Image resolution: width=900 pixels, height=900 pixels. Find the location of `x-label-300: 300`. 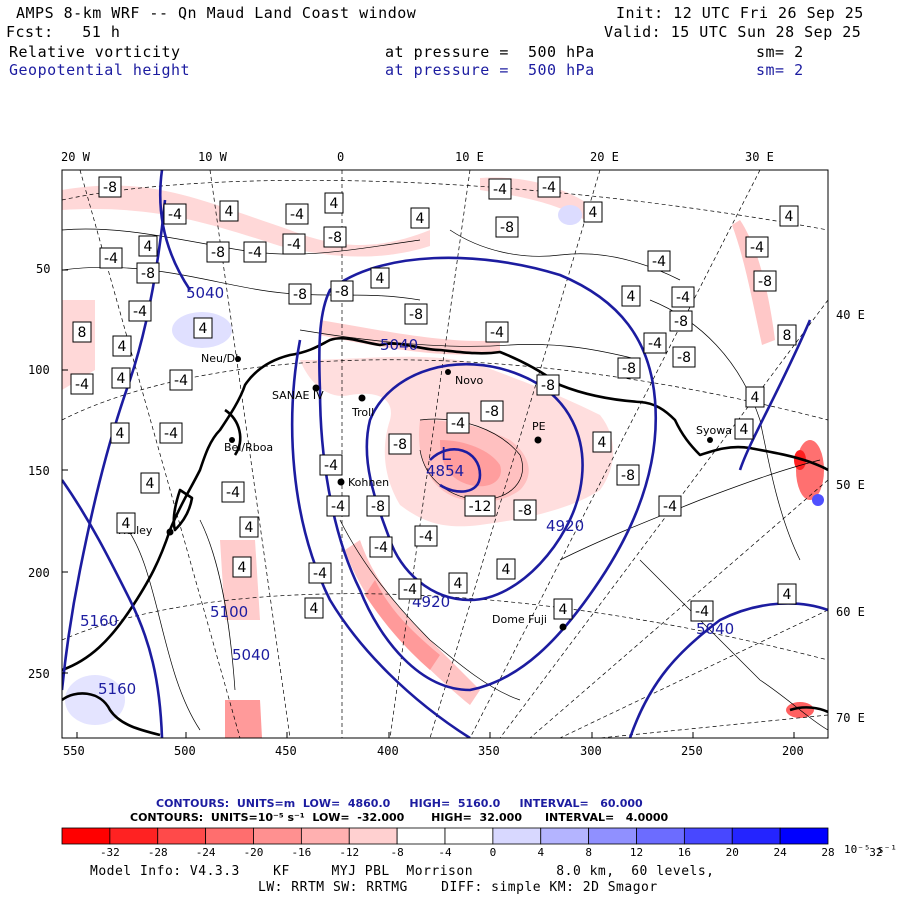

x-label-300: 300 is located at coordinates (591, 751).